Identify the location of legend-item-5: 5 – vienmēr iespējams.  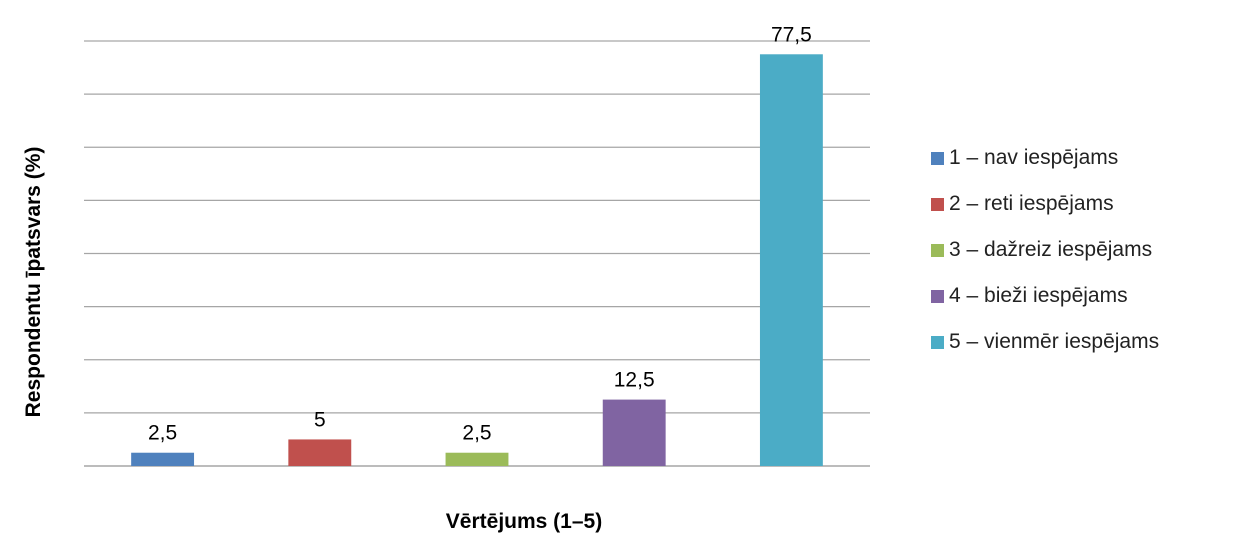
(1045, 342).